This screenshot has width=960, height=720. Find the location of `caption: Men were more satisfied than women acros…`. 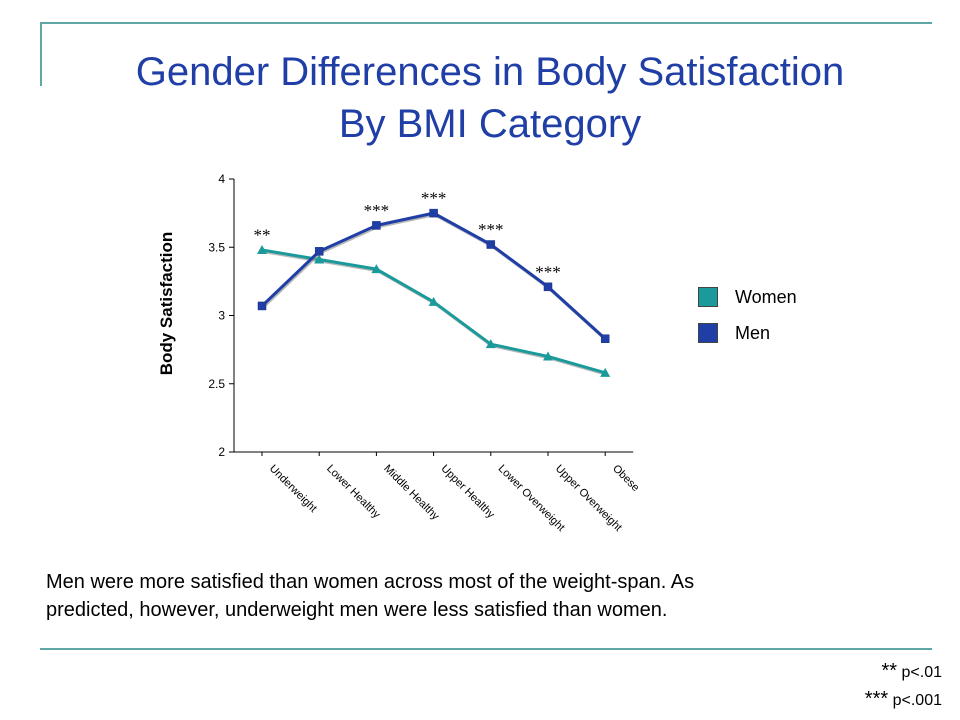

caption: Men were more satisfied than women acros… is located at coordinates (486, 596).